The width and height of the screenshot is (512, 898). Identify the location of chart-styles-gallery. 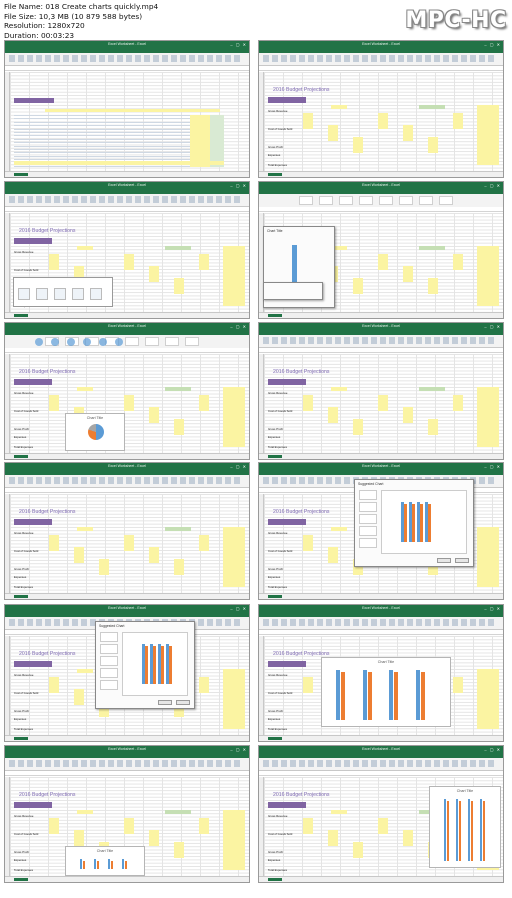
(381, 200).